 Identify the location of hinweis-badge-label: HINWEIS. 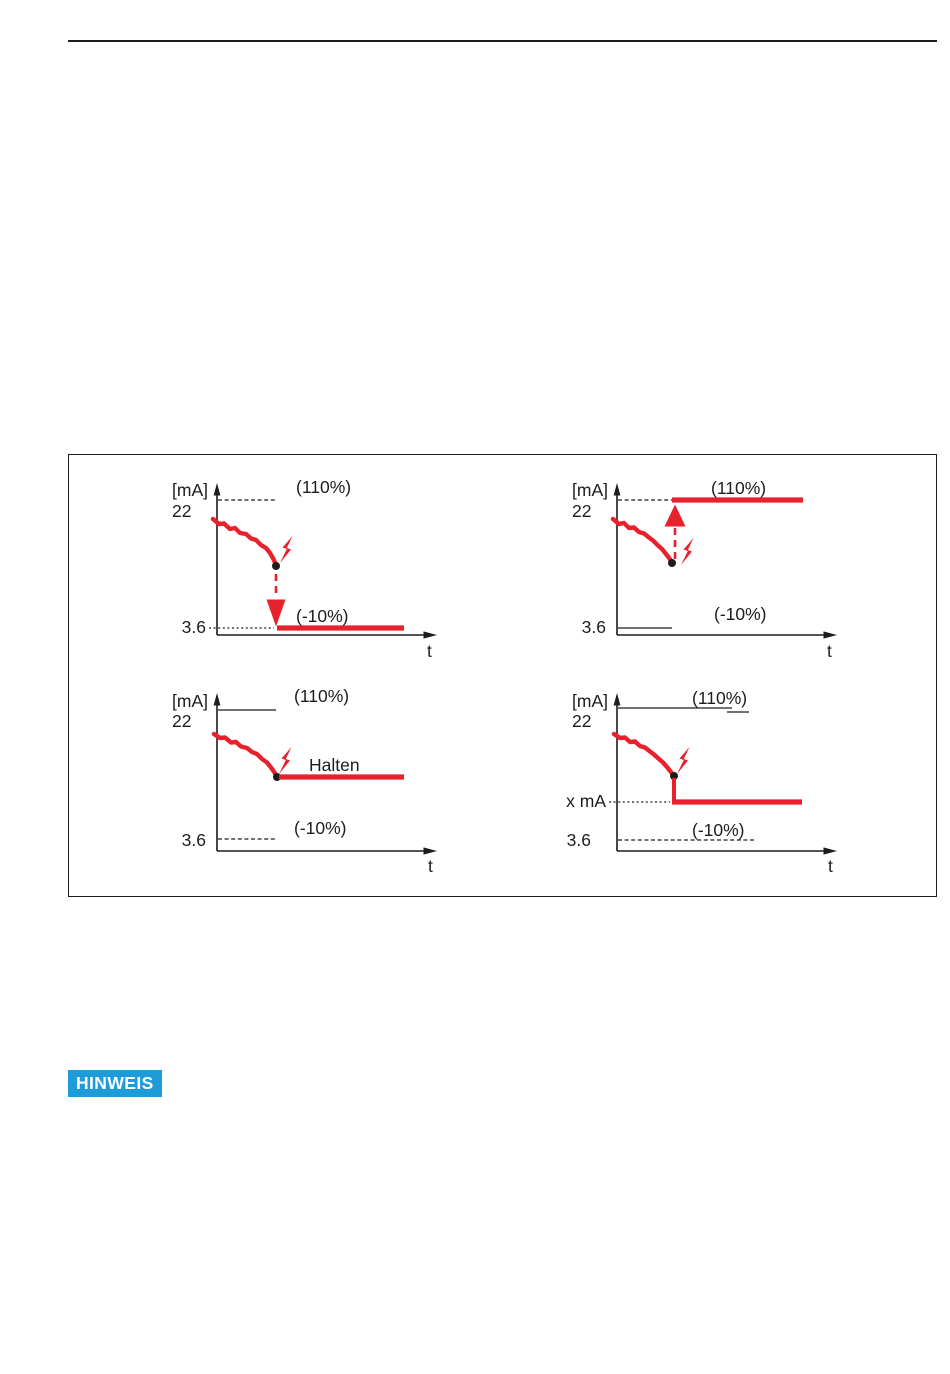
(115, 1083).